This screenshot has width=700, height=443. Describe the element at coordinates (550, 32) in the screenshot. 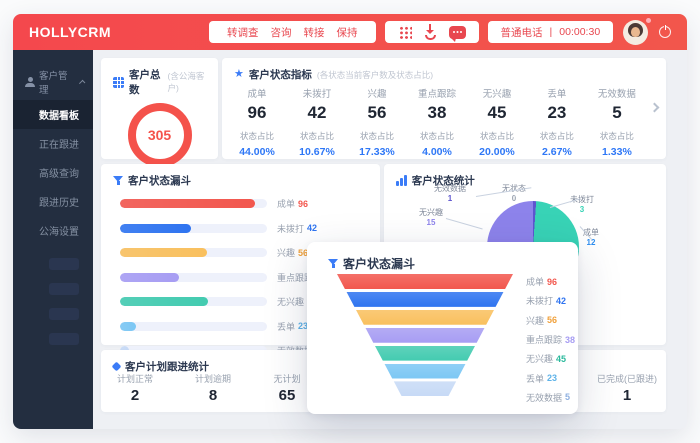

I see `call-status-chip: 普通电话 | 00:00:30` at that location.